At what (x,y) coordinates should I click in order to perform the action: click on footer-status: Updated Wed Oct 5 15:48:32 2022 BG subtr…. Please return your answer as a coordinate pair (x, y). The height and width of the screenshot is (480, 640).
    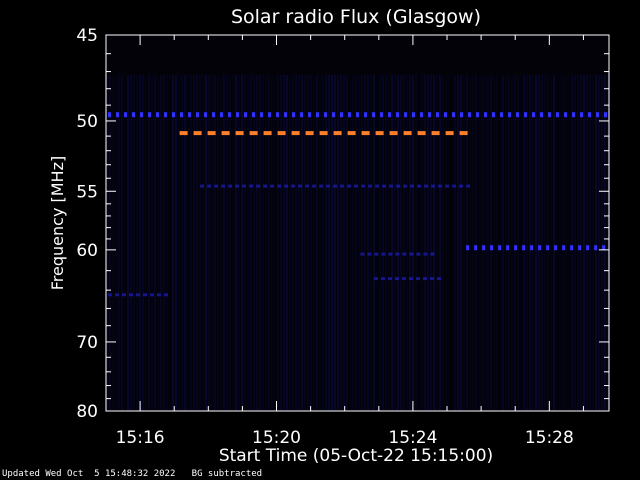
    Looking at the image, I should click on (132, 474).